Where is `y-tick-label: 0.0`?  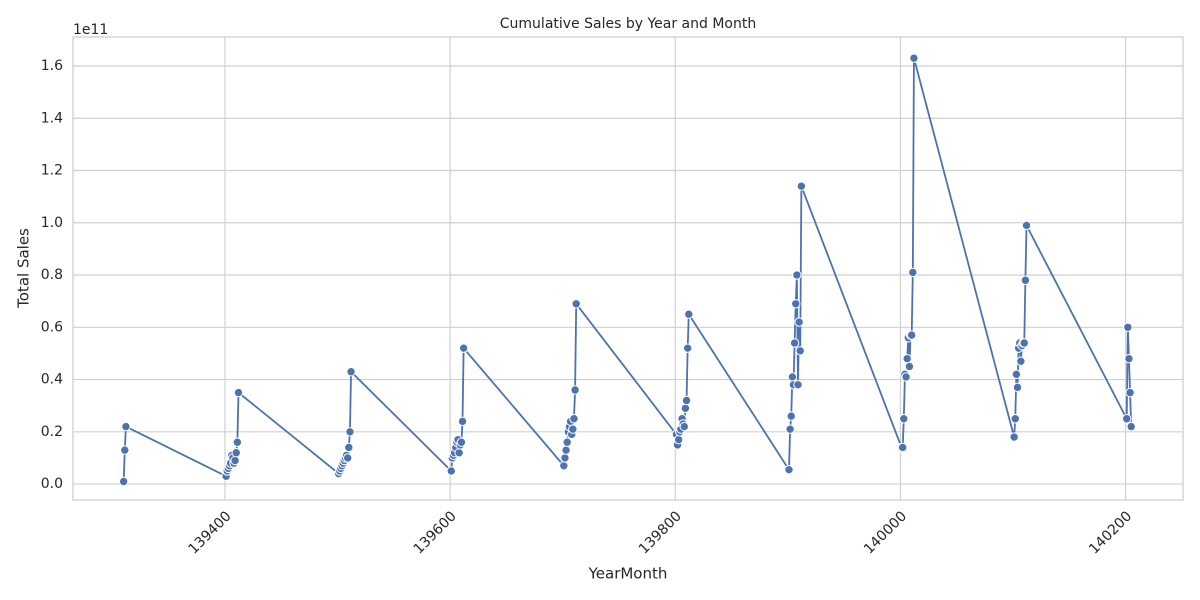 y-tick-label: 0.0 is located at coordinates (52, 484).